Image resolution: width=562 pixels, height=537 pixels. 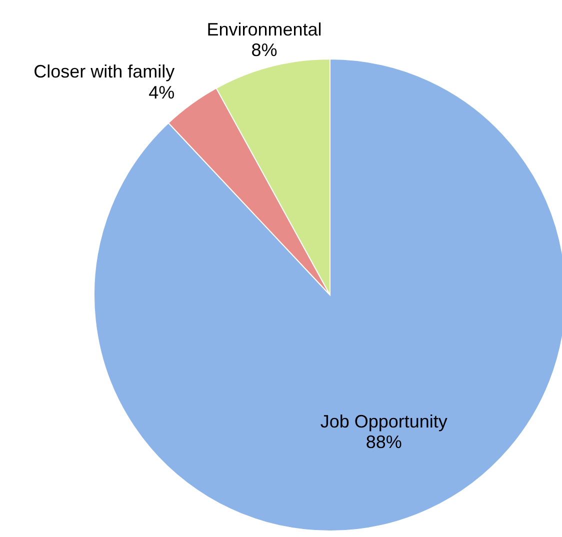 I want to click on data-label: 8%, so click(x=264, y=50).